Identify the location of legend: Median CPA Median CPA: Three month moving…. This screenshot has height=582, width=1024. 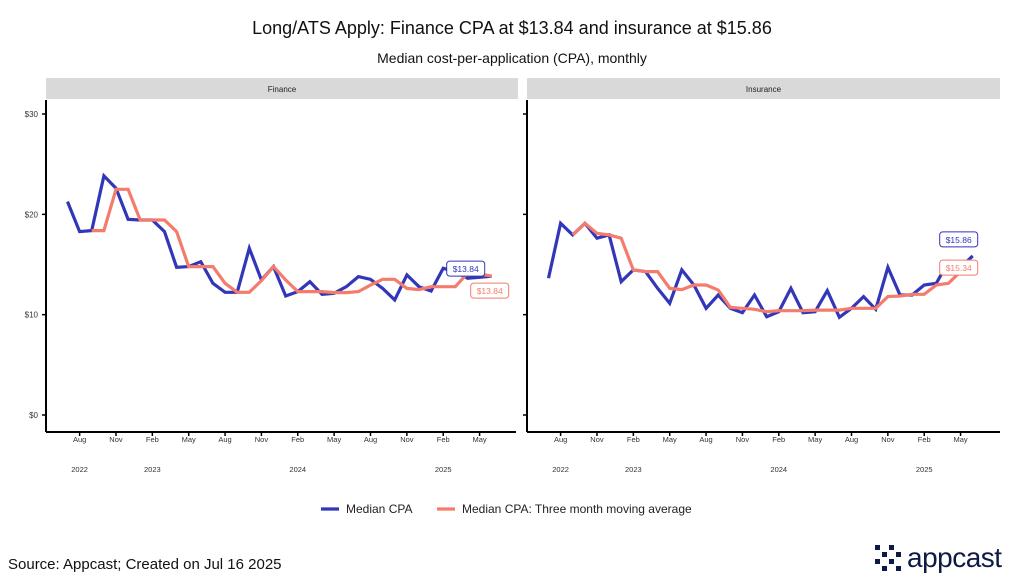
(506, 509).